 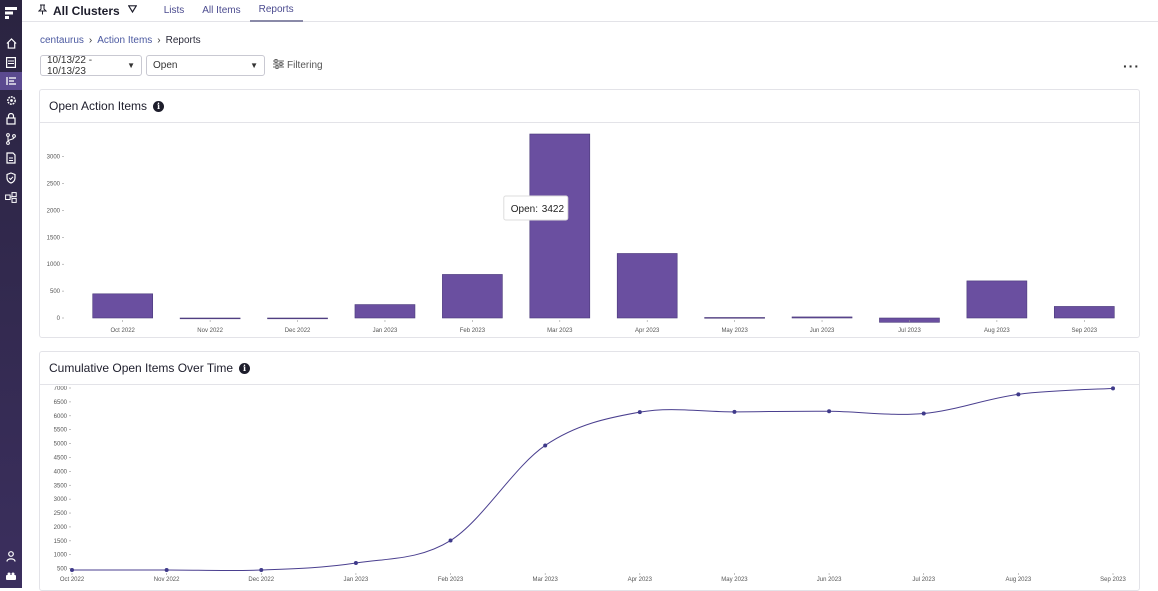 I want to click on tab-reports: Reports, so click(x=276, y=11).